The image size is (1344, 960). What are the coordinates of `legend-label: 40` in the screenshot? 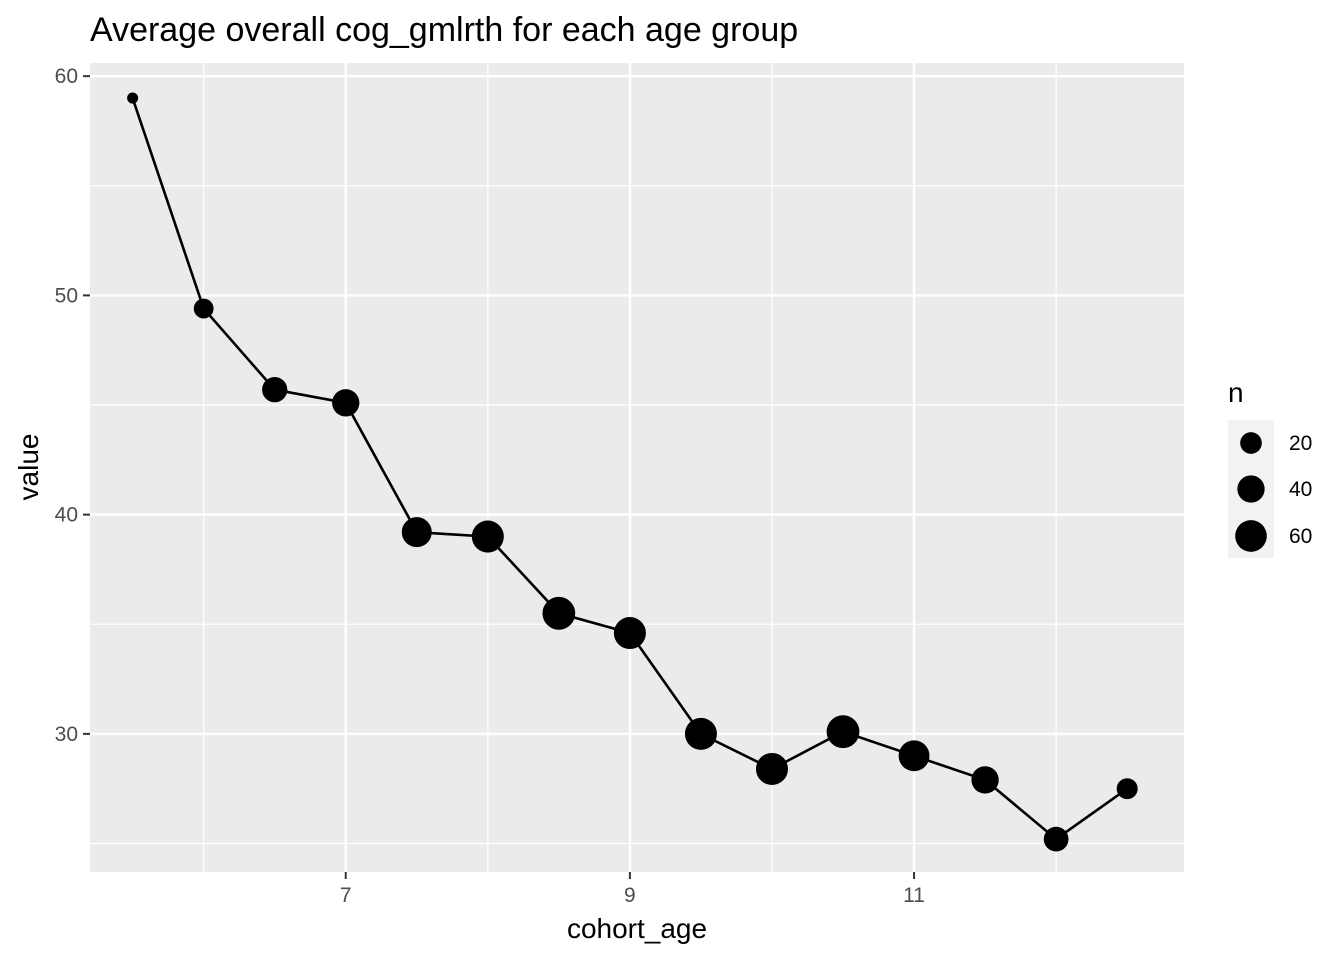 It's located at (1300, 489).